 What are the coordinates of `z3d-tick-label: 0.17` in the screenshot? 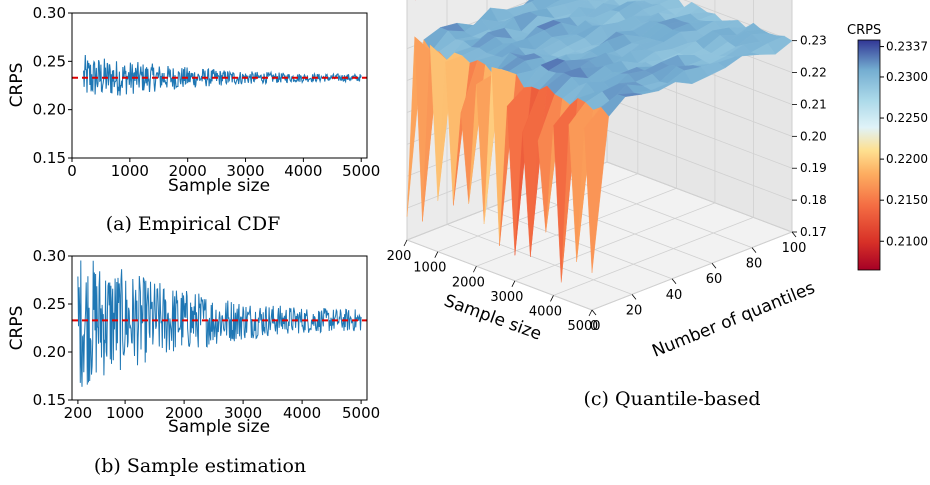 It's located at (813, 232).